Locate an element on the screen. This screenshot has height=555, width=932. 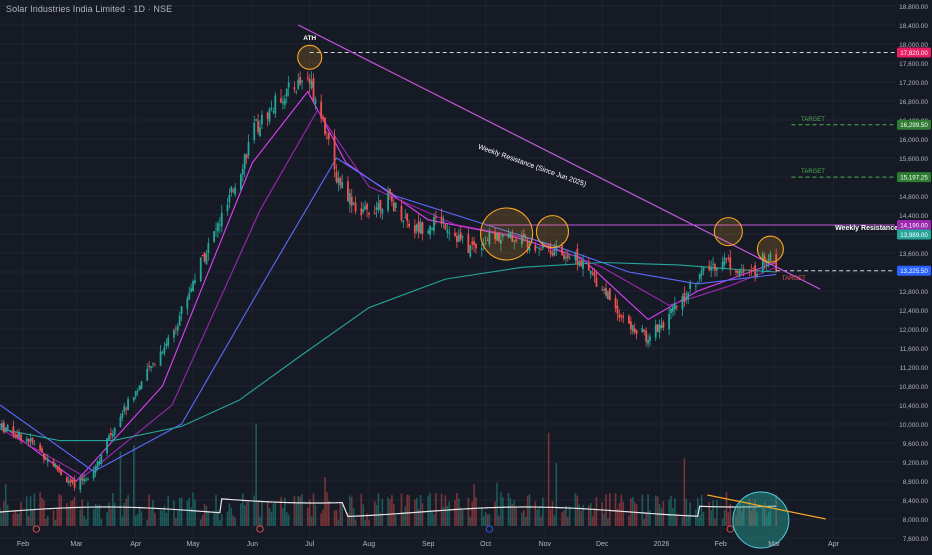
price-tick-label: 18,400.00 is located at coordinates (913, 26).